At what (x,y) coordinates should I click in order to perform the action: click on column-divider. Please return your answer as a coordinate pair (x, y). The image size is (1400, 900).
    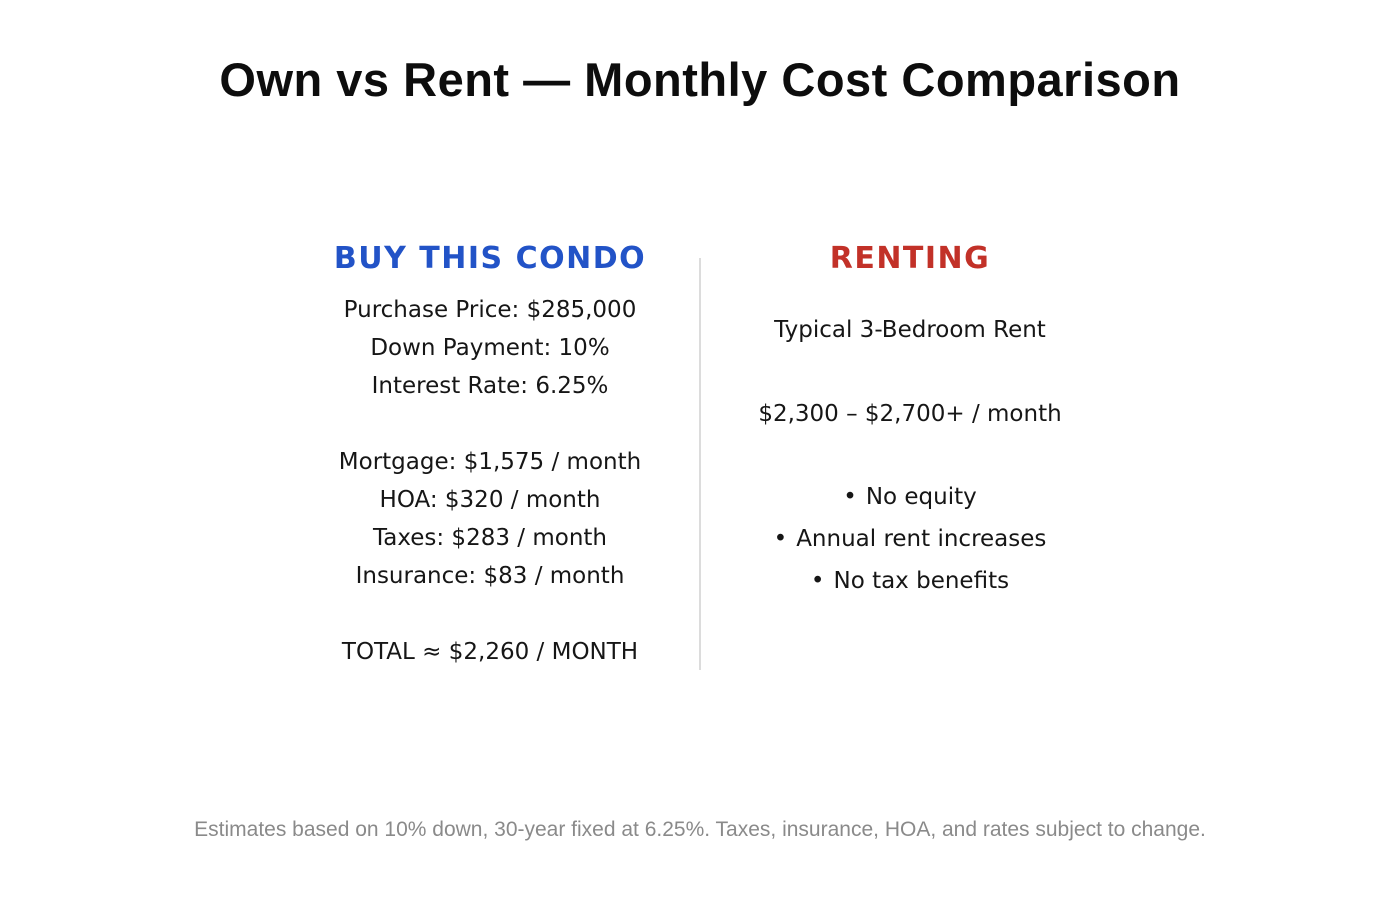
    Looking at the image, I should click on (700, 464).